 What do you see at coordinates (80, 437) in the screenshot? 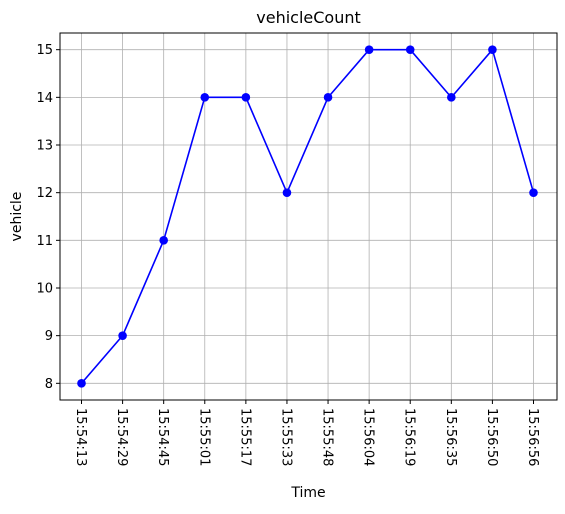
I see `x-tick-label: 15:54:13` at bounding box center [80, 437].